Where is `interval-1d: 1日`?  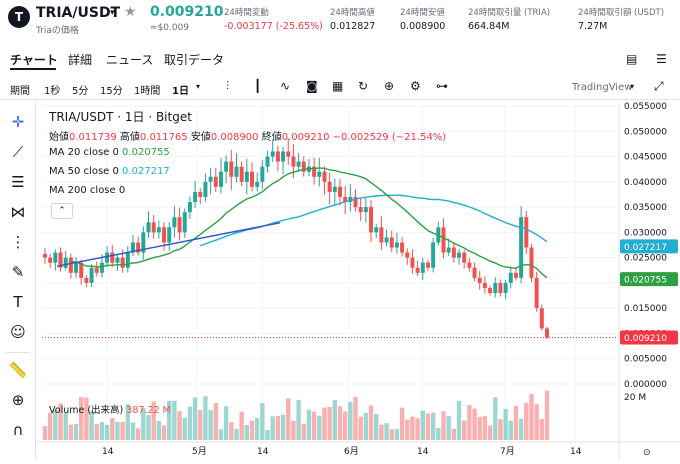
interval-1d: 1日 is located at coordinates (180, 91).